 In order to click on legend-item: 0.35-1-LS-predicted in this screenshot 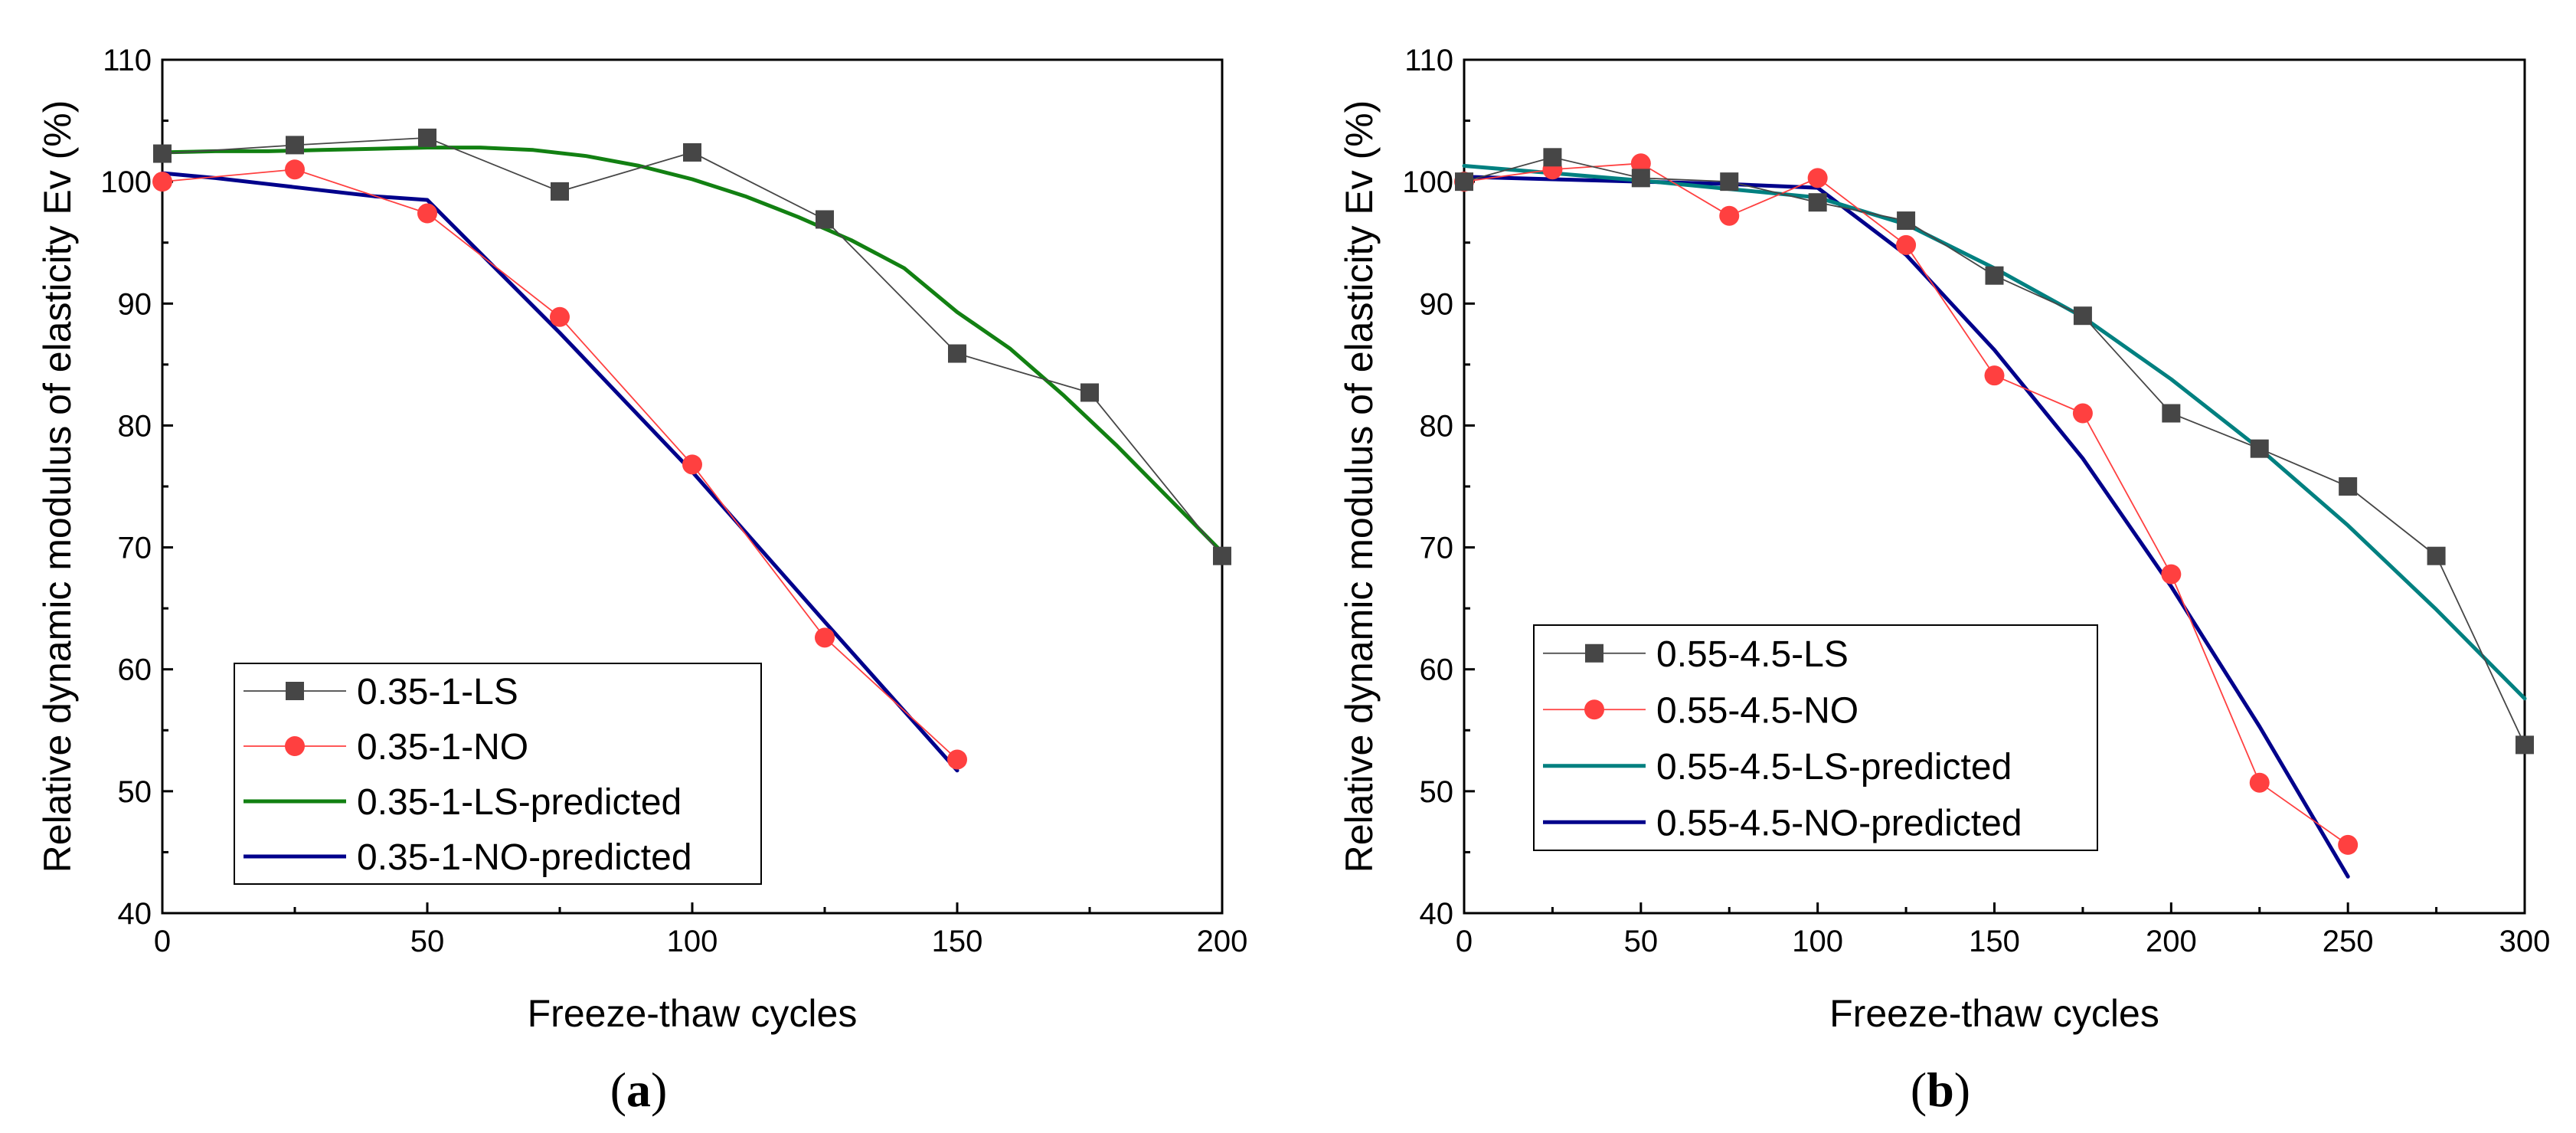, I will do `click(463, 803)`.